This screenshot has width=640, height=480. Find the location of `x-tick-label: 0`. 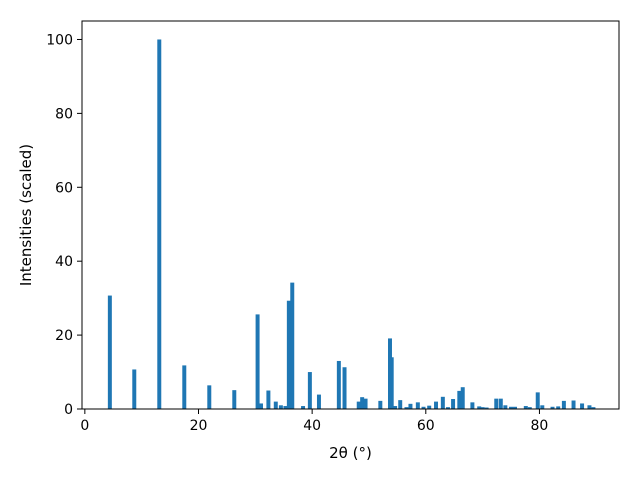

x-tick-label: 0 is located at coordinates (84, 426).